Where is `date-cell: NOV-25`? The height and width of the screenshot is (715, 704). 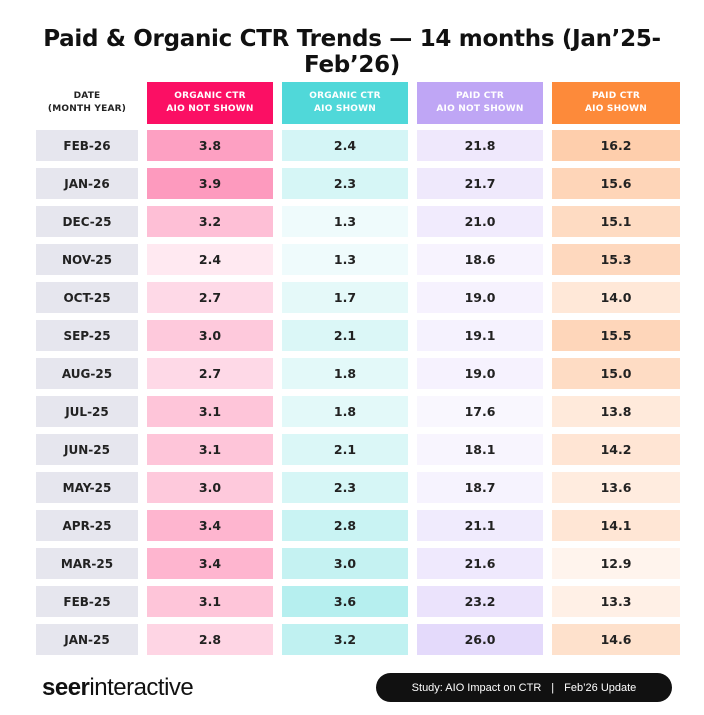 date-cell: NOV-25 is located at coordinates (87, 259).